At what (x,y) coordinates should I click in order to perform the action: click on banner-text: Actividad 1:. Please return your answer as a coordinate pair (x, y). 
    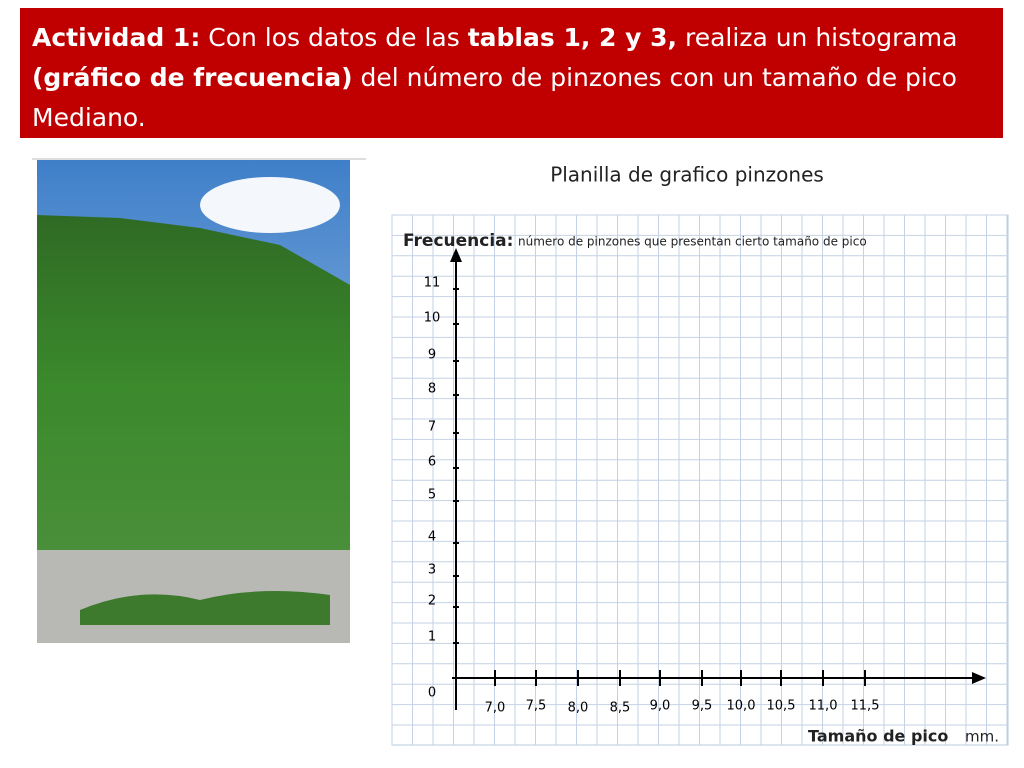
    Looking at the image, I should click on (116, 37).